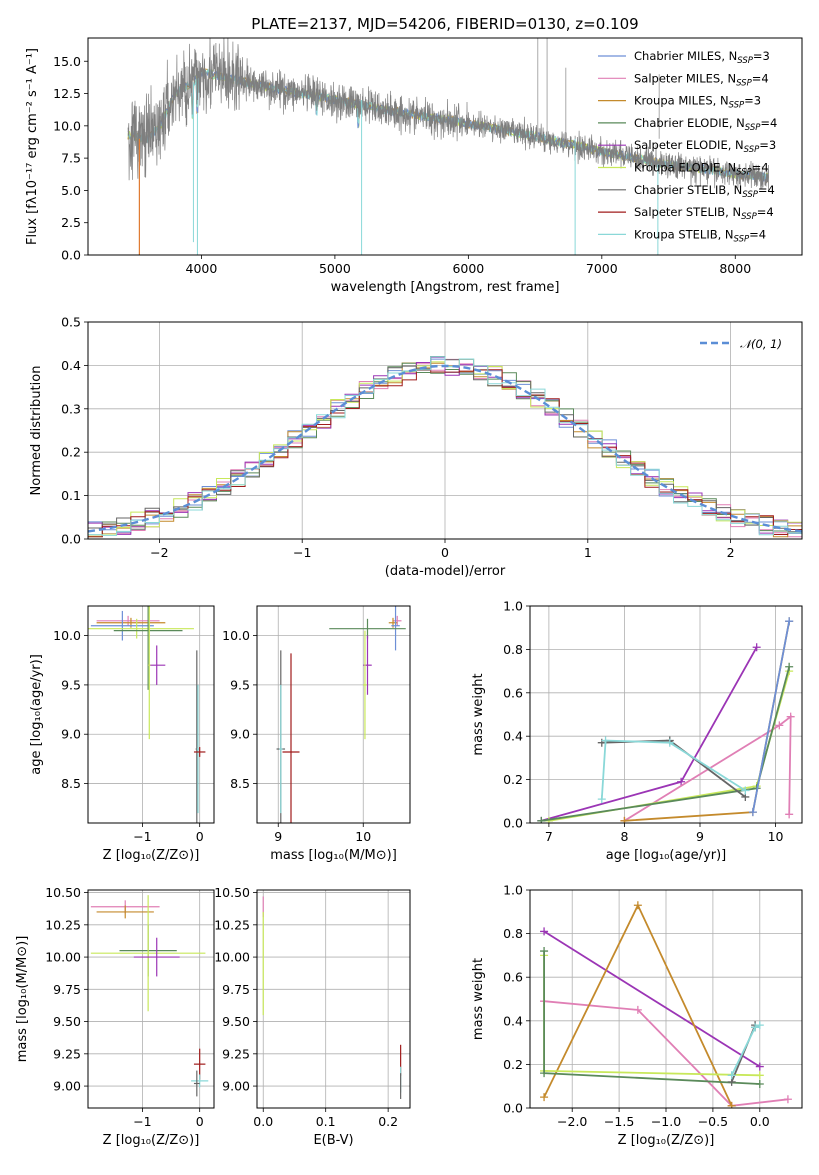 The image size is (819, 1175). Describe the element at coordinates (71, 495) in the screenshot. I see `y-tick-label: 0.1` at that location.